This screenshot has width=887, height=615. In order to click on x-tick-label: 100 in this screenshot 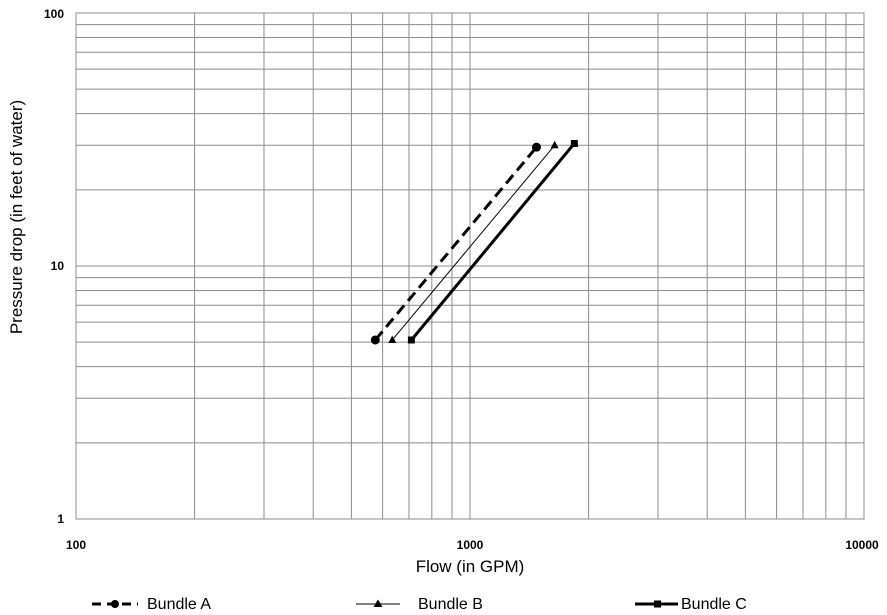, I will do `click(76, 545)`.